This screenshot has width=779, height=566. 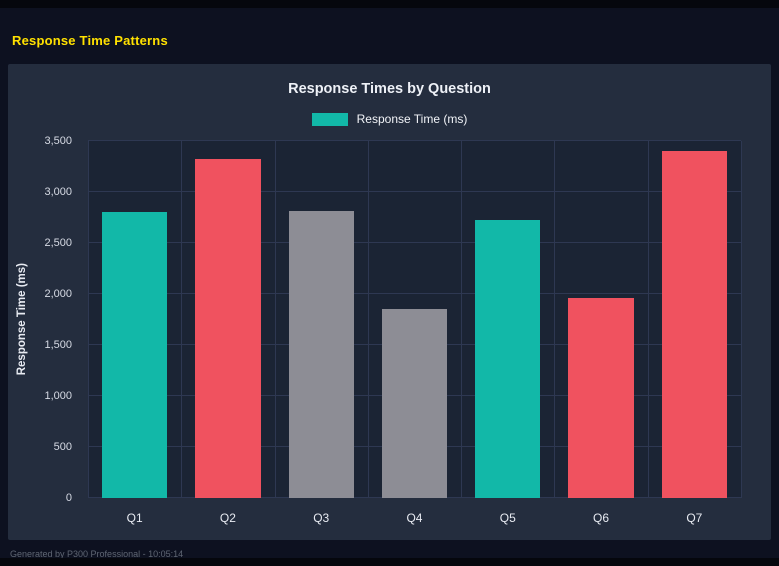 What do you see at coordinates (507, 518) in the screenshot?
I see `x-tick-label-q5: Q5` at bounding box center [507, 518].